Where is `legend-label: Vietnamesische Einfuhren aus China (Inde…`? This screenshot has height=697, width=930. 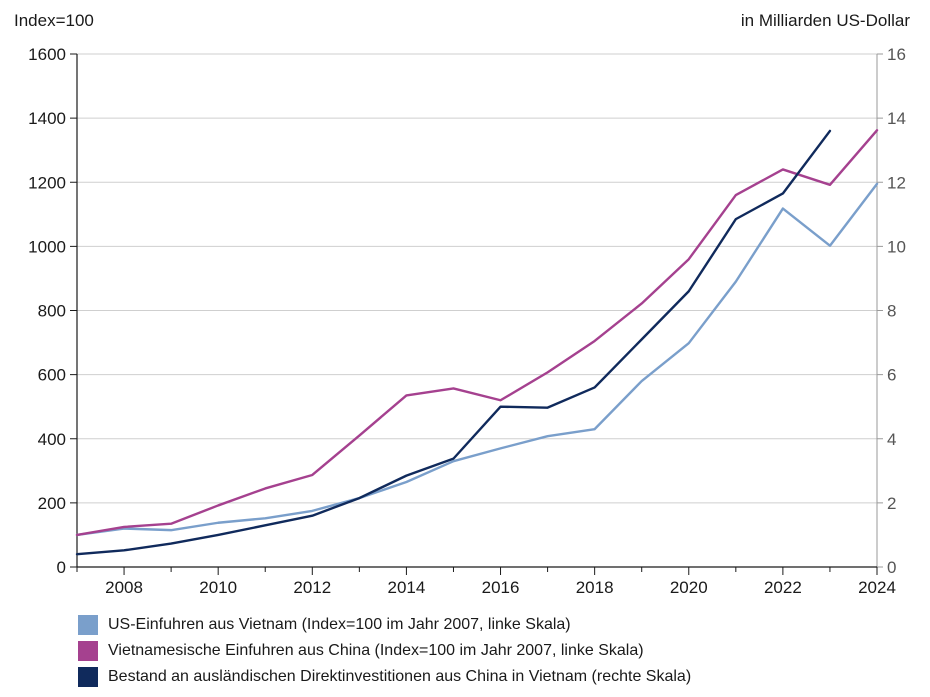
legend-label: Vietnamesische Einfuhren aus China (Inde… is located at coordinates (376, 650).